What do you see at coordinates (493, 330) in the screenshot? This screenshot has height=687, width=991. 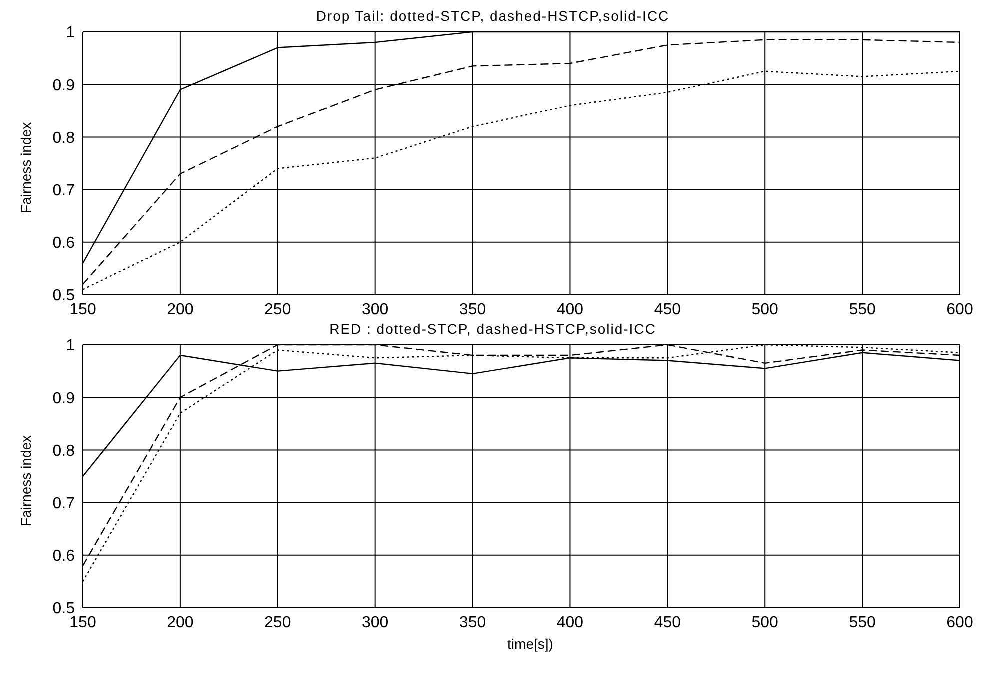 I see `chart-title: RED : dotted-STCP, dashed-HSTCP,solid-ICC` at bounding box center [493, 330].